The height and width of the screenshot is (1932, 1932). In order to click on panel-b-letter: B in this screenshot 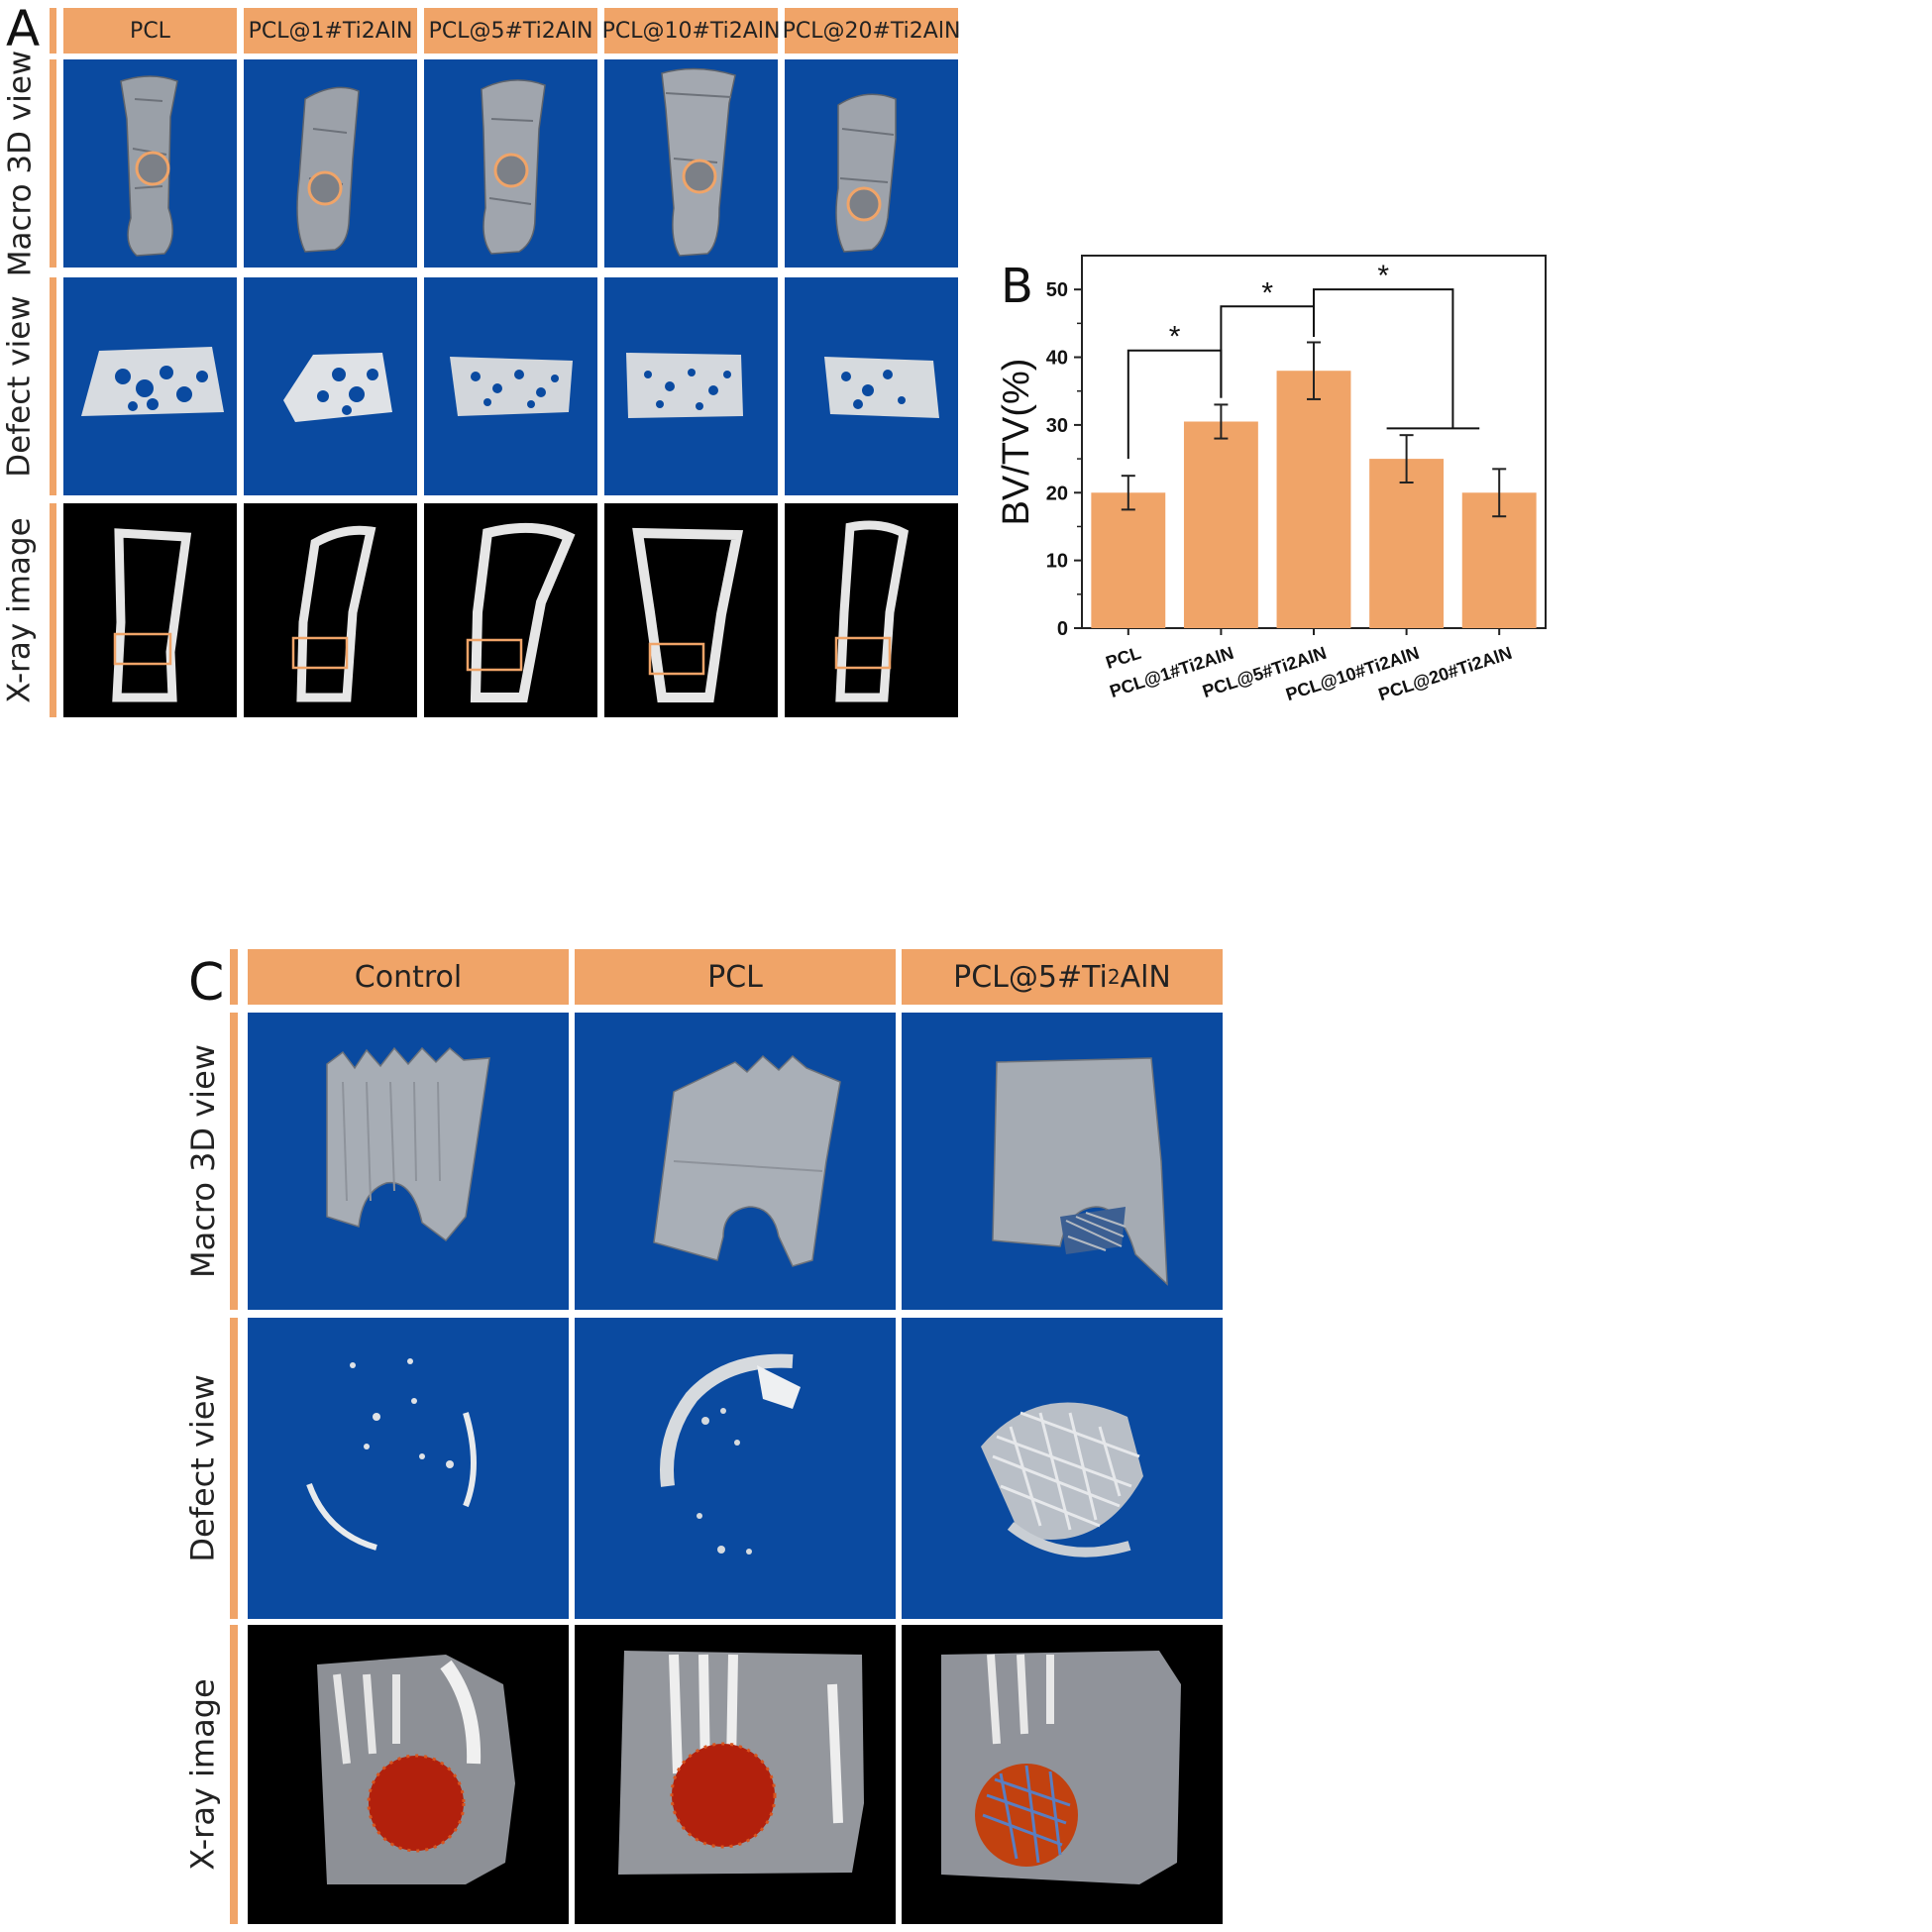, I will do `click(1017, 286)`.